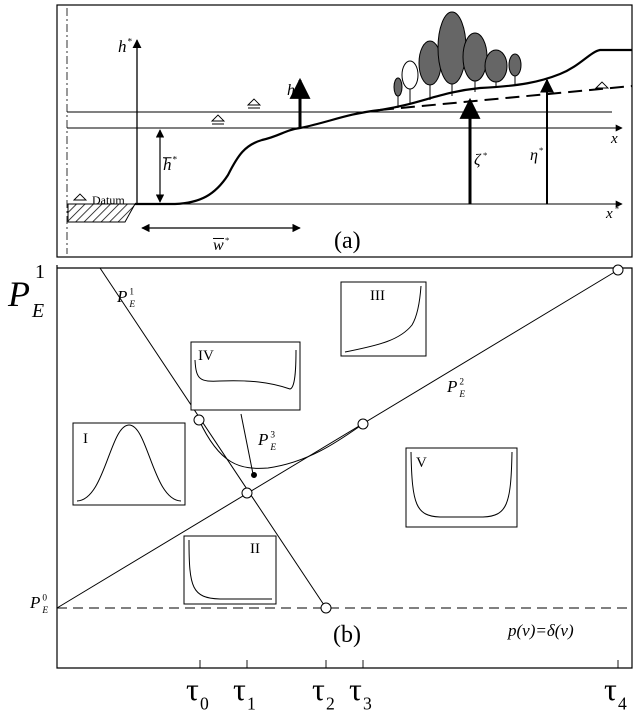  Describe the element at coordinates (40, 272) in the screenshot. I see `axis-label: 1` at that location.